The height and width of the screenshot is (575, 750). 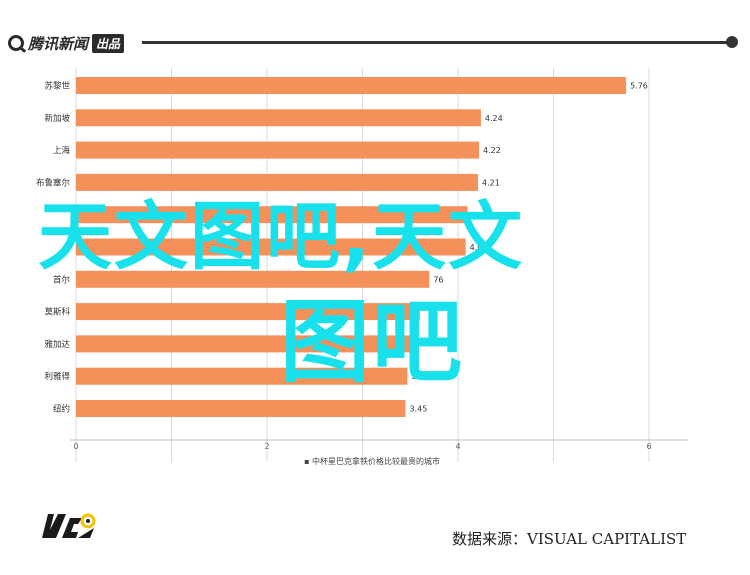 What do you see at coordinates (438, 279) in the screenshot?
I see `value-label: 76` at bounding box center [438, 279].